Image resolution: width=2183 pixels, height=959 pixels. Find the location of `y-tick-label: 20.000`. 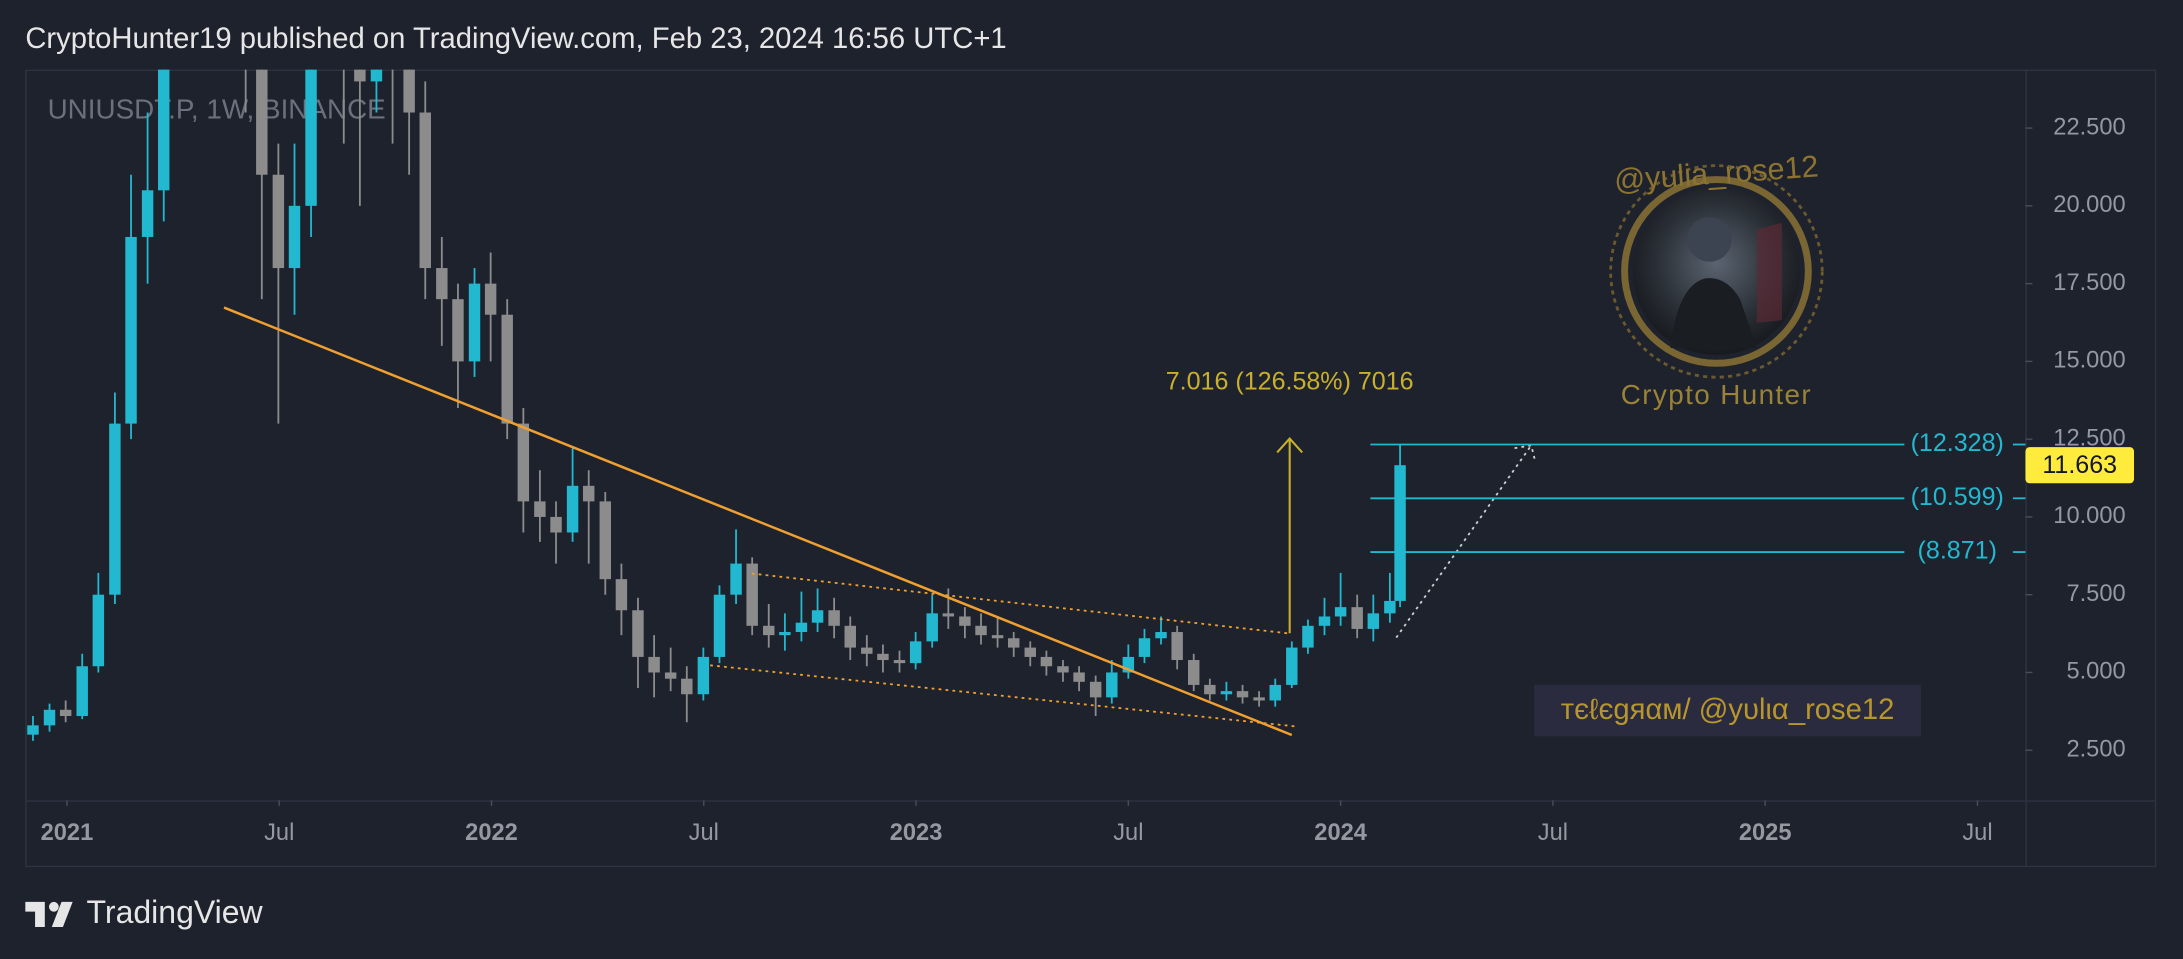

y-tick-label: 20.000 is located at coordinates (2089, 205).